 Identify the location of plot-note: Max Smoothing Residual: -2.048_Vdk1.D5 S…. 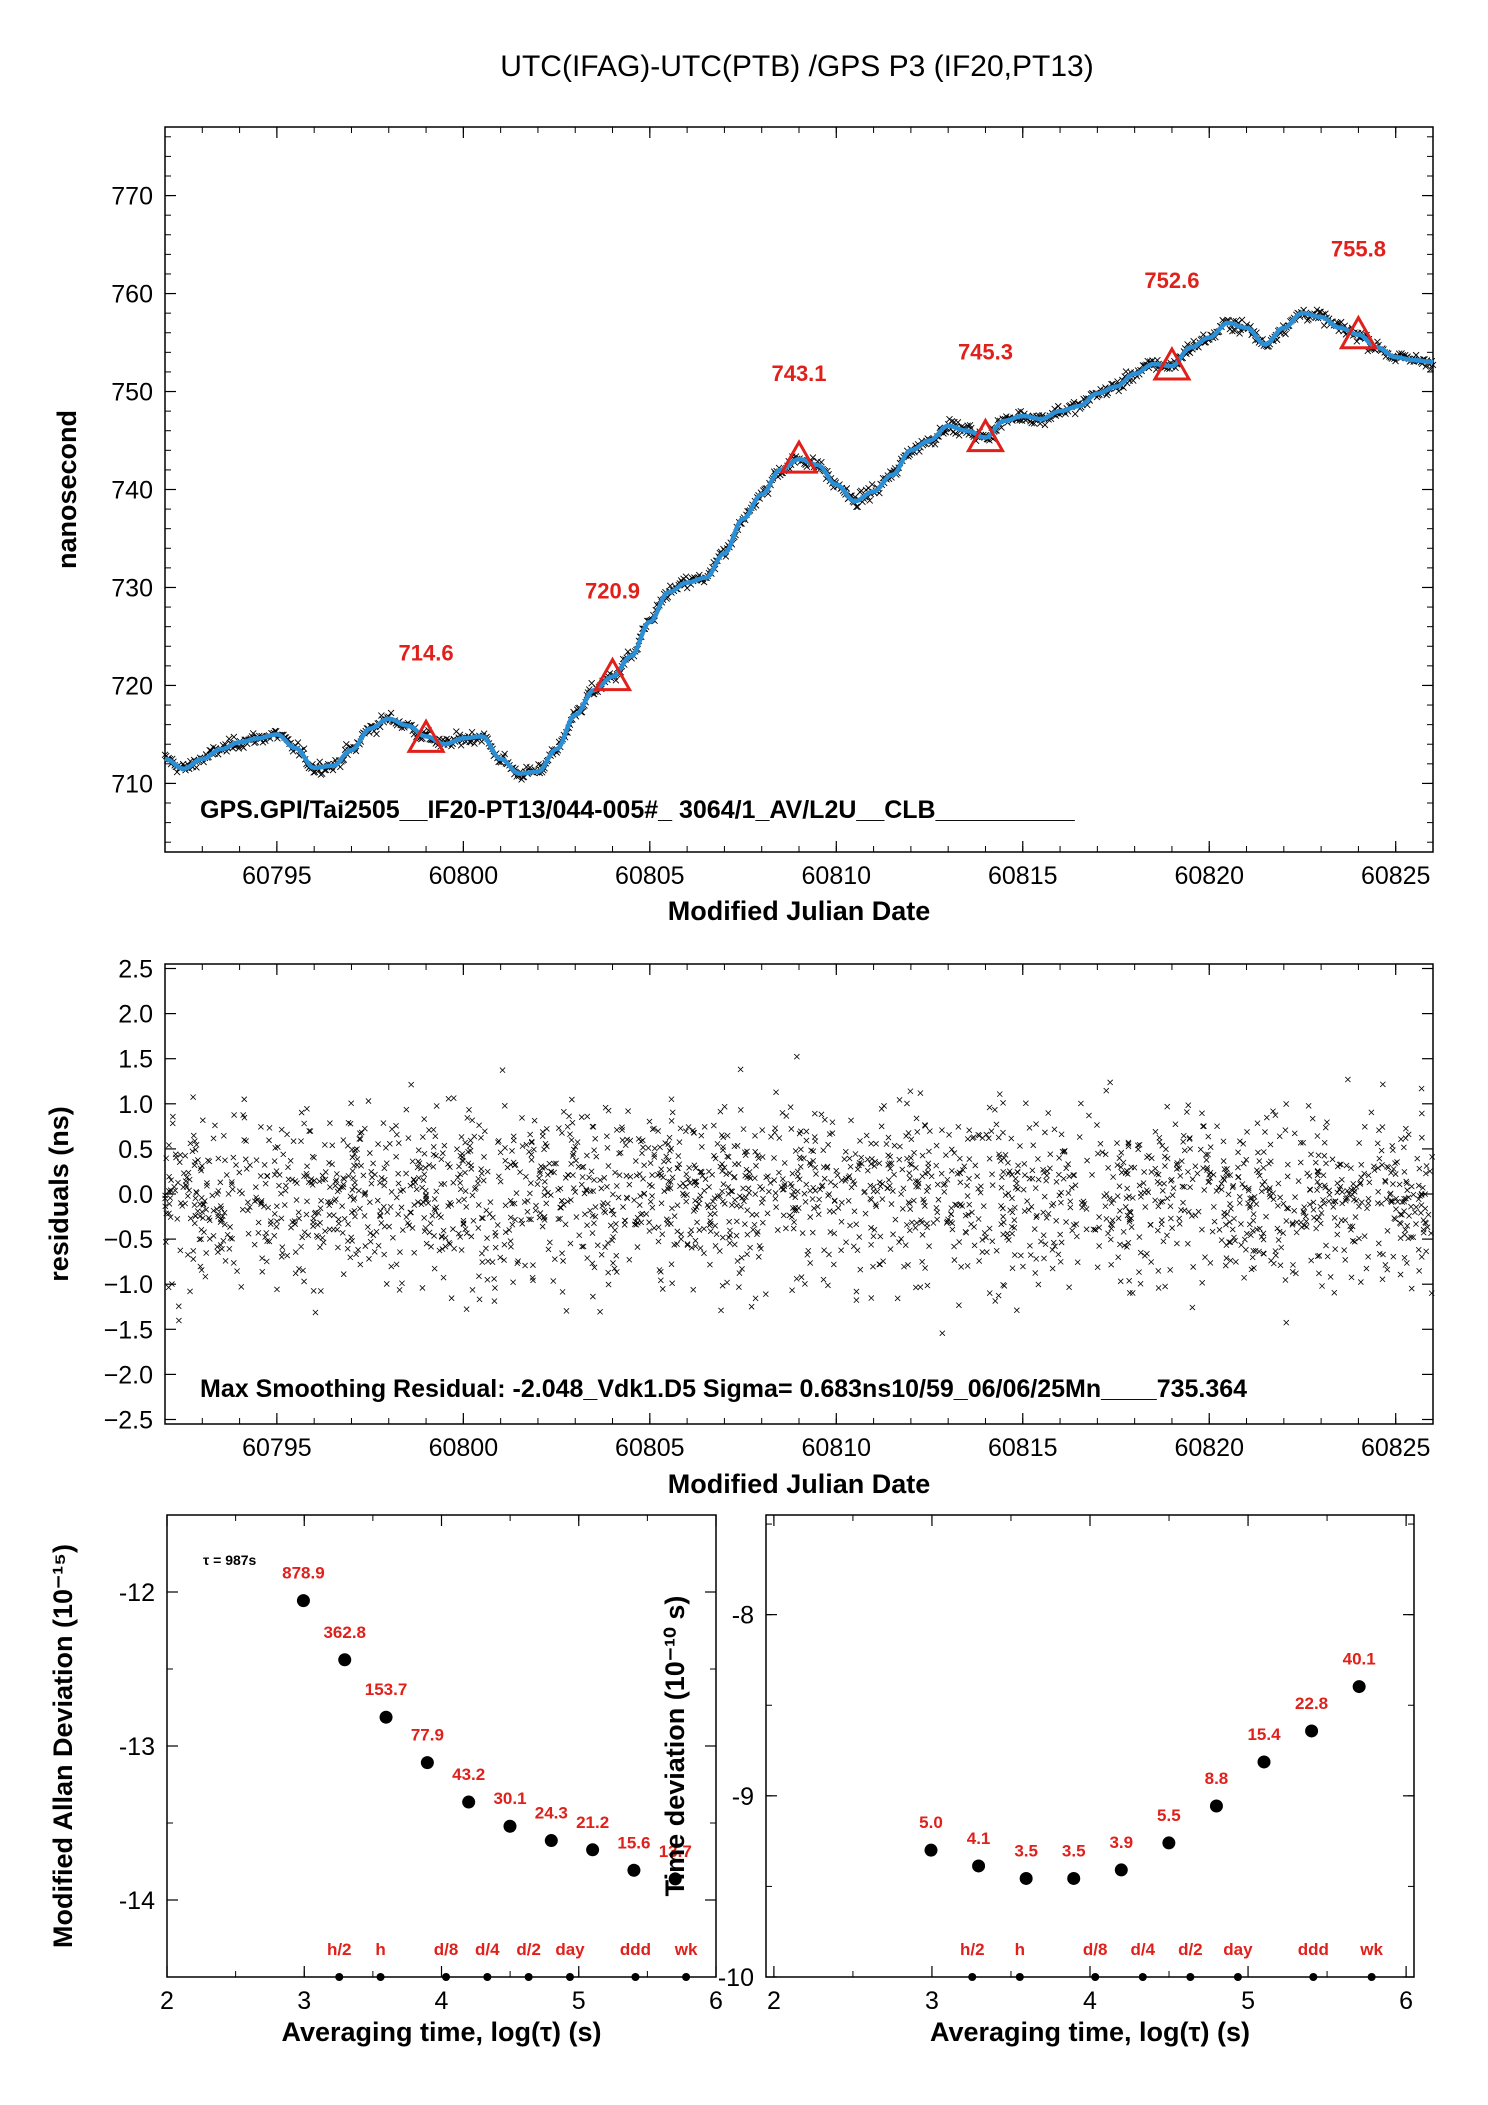
(723, 1389).